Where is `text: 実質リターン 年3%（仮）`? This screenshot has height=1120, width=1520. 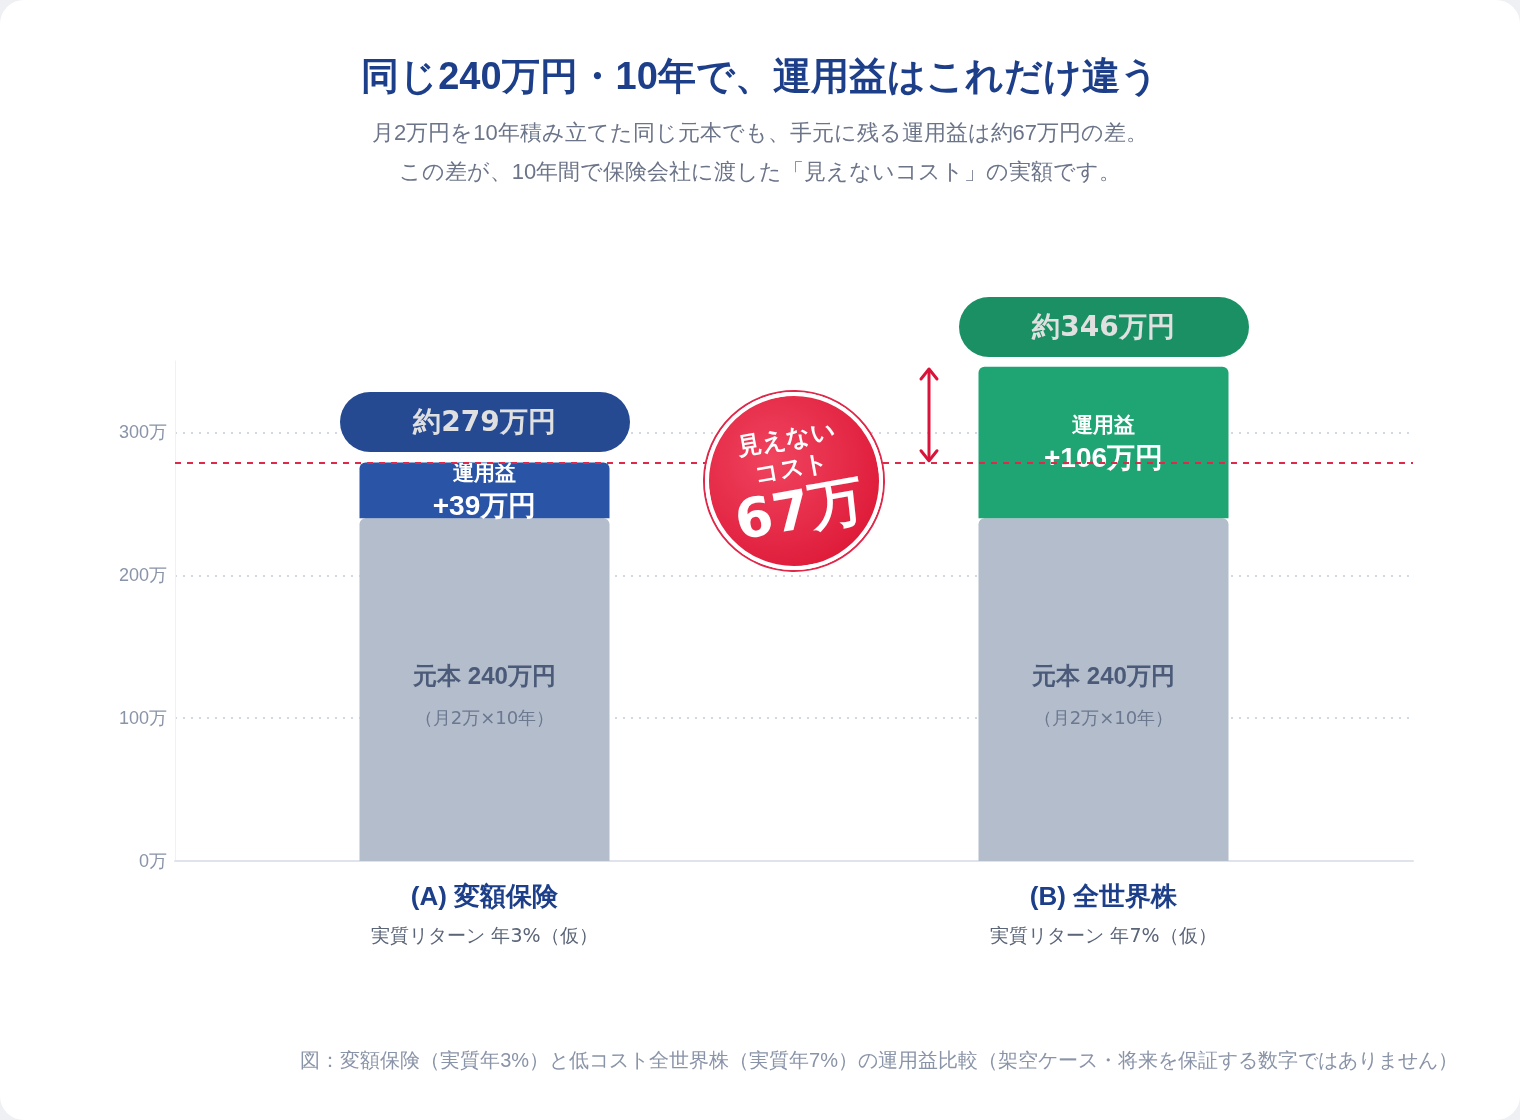
text: 実質リターン 年3%（仮） is located at coordinates (484, 935).